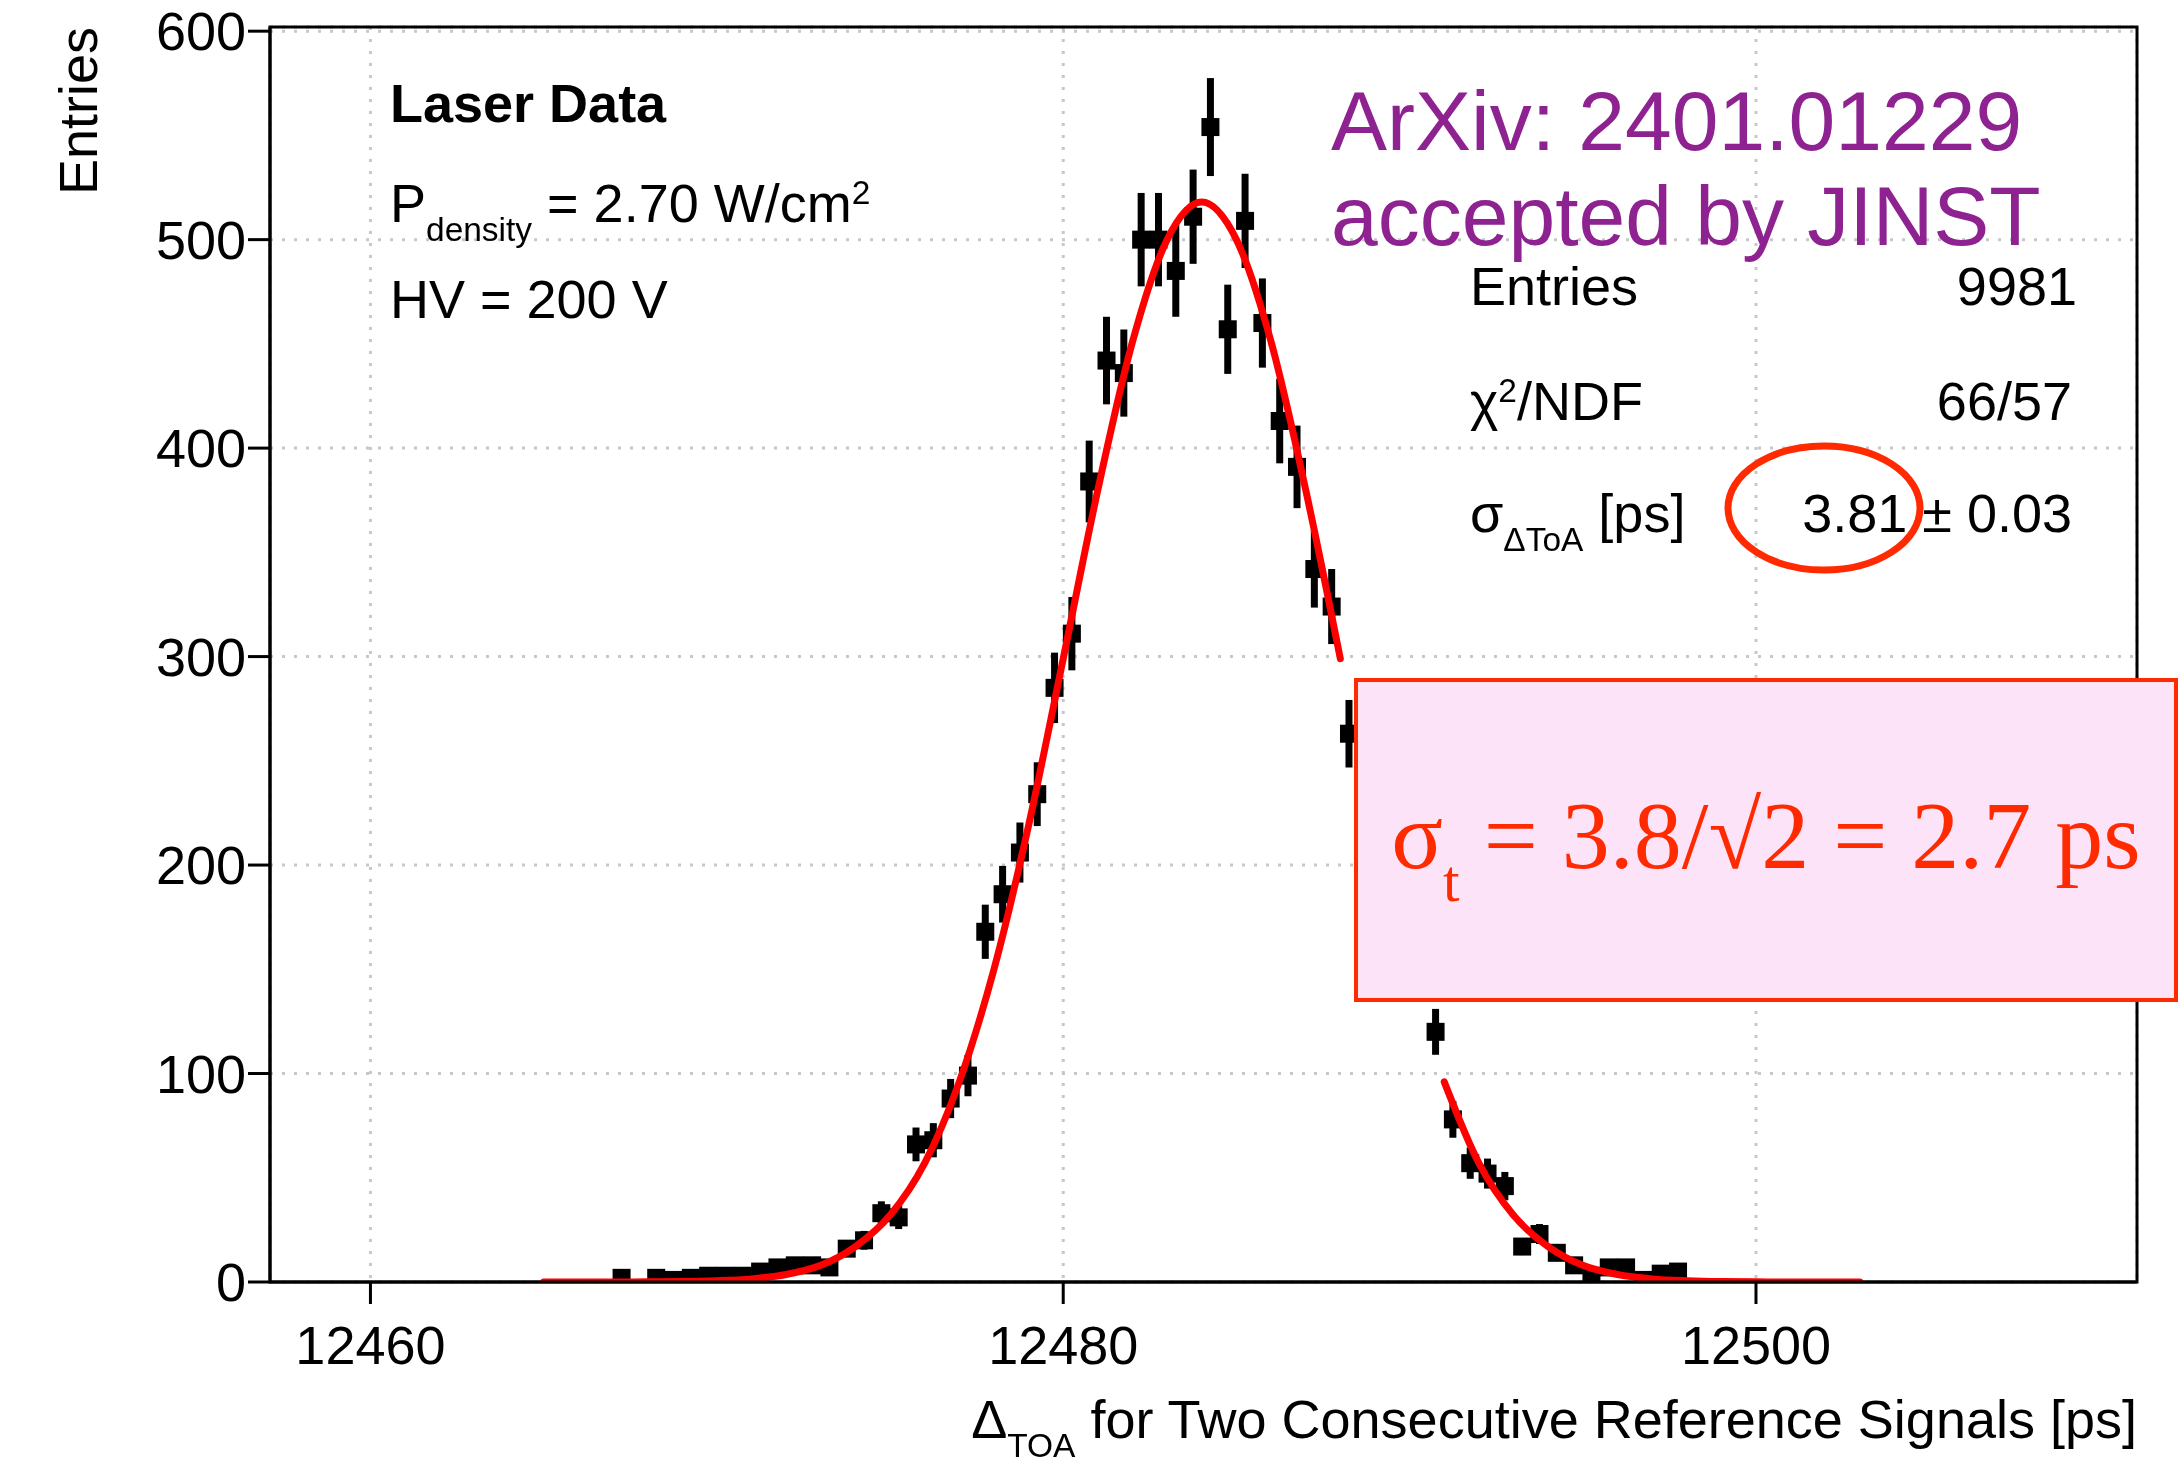  What do you see at coordinates (370, 1345) in the screenshot?
I see `x-tick-label: 12460` at bounding box center [370, 1345].